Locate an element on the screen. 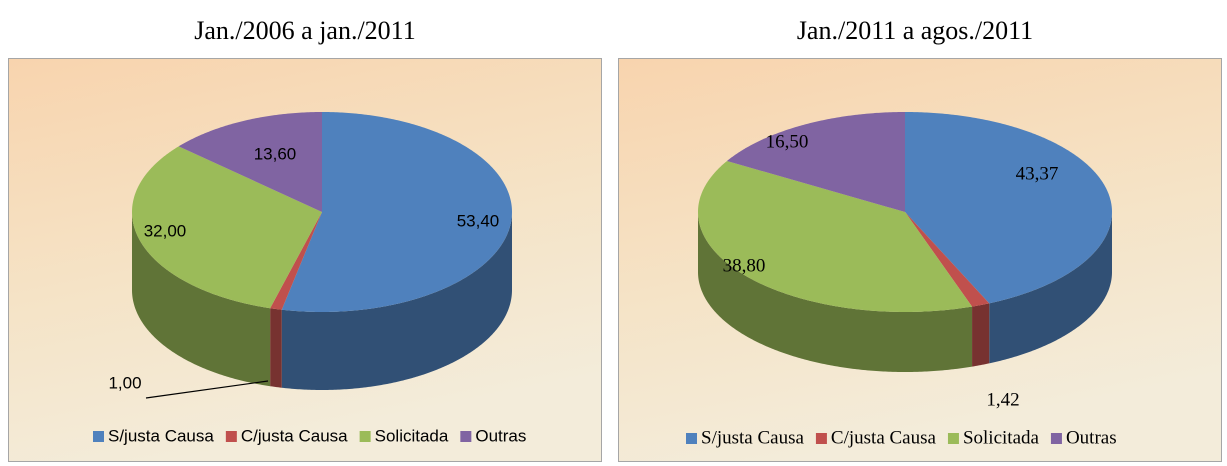 The image size is (1227, 466). data-label: 16,50 is located at coordinates (787, 141).